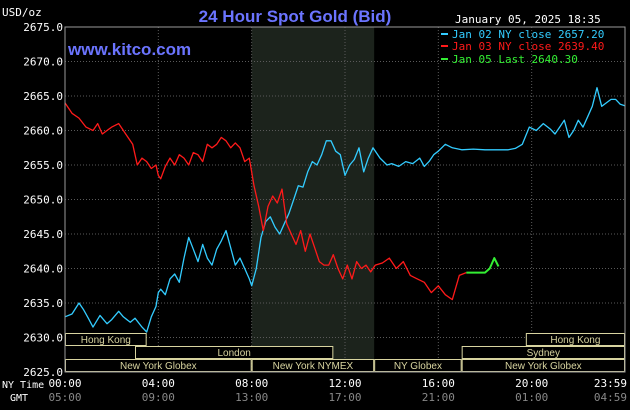 The width and height of the screenshot is (630, 410). I want to click on y-tick-label: 2660.0, so click(43, 131).